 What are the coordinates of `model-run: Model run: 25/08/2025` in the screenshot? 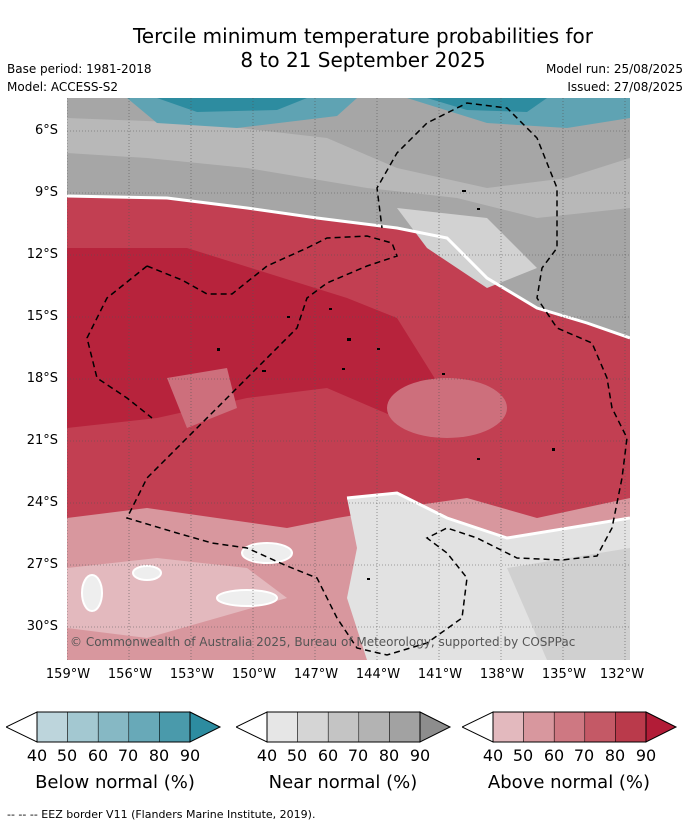 It's located at (614, 69).